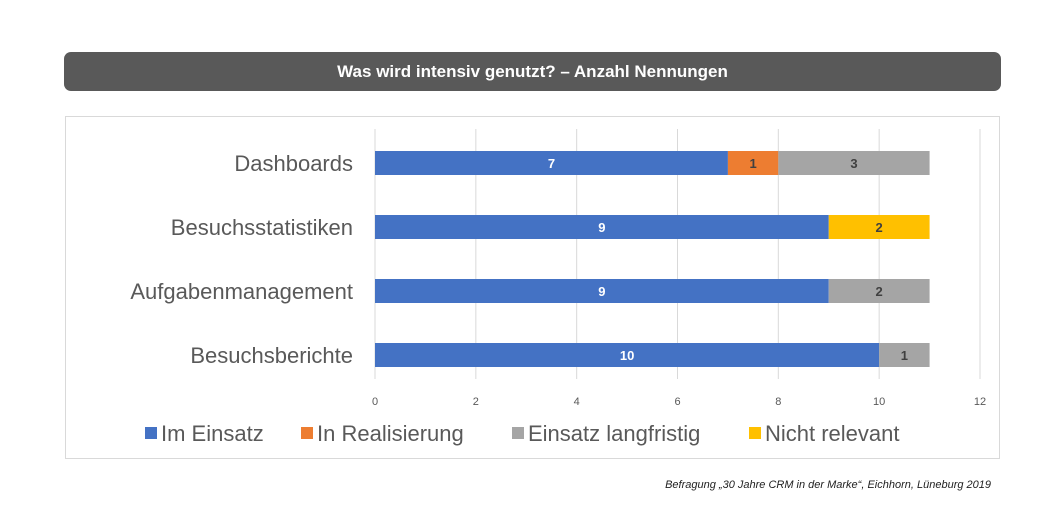 This screenshot has height=523, width=1063. Describe the element at coordinates (677, 402) in the screenshot. I see `x-tick-label: 6` at that location.